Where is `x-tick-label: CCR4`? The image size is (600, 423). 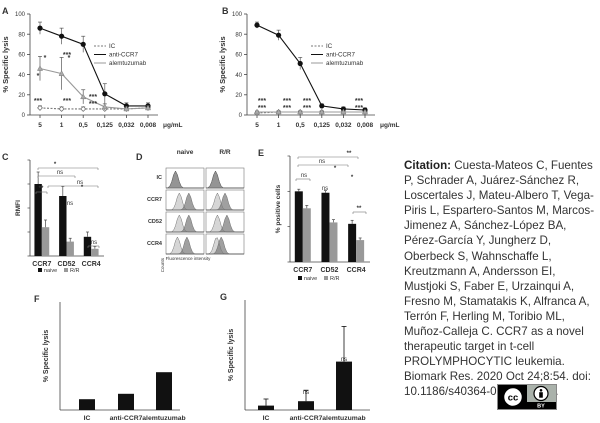 x-tick-label: CCR4 is located at coordinates (356, 270).